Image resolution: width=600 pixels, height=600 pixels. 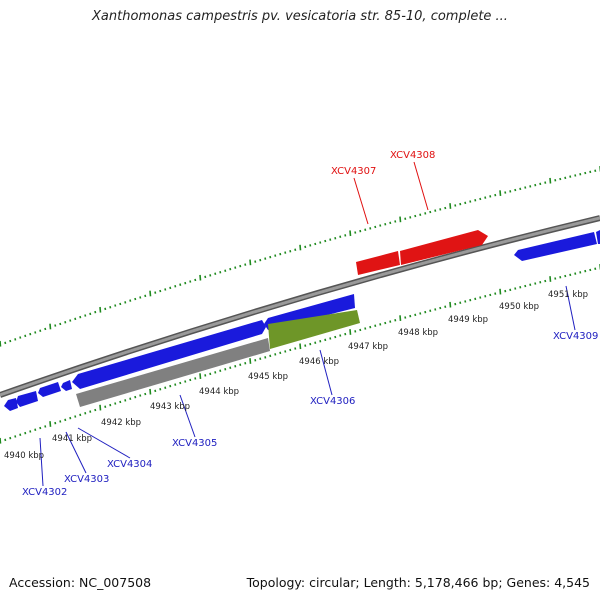 What do you see at coordinates (378, 263) in the screenshot?
I see `gene-xcv4307` at bounding box center [378, 263].